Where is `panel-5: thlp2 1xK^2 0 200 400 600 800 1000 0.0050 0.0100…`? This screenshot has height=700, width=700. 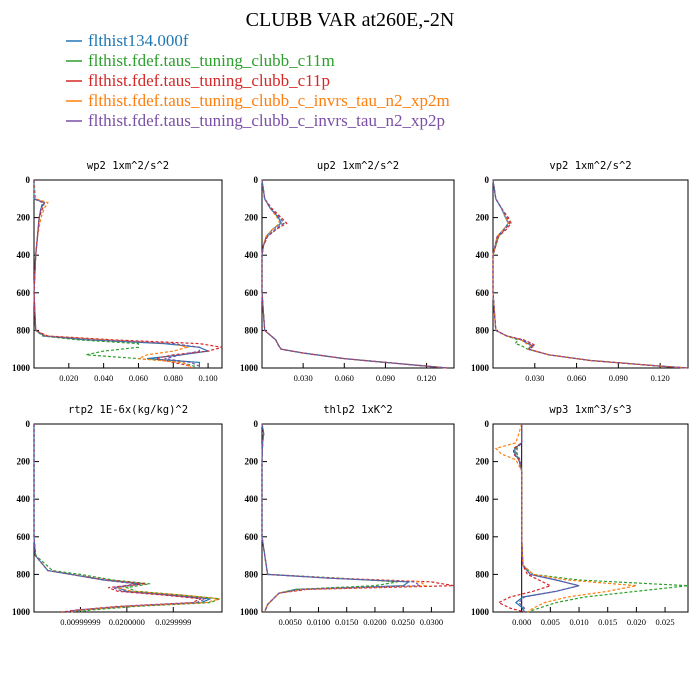 panel-5: thlp2 1xK^2 0 200 400 600 800 1000 0.0050 0.0100… is located at coordinates (347, 515).